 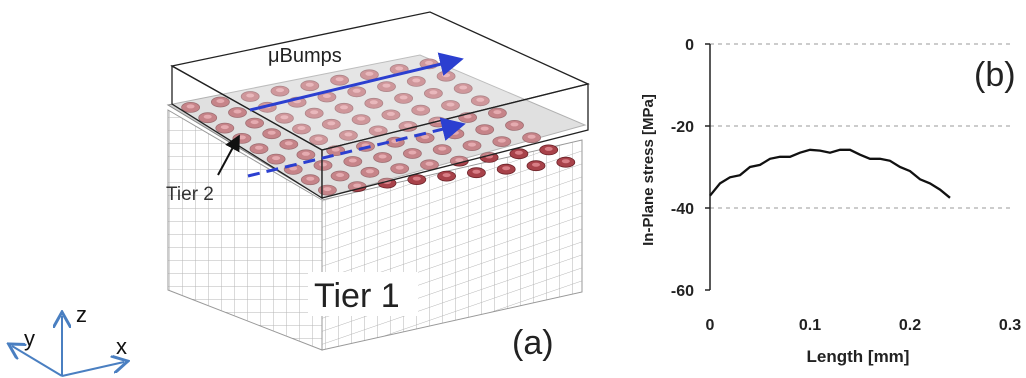 I want to click on y-tick-label: -60, so click(x=682, y=291).